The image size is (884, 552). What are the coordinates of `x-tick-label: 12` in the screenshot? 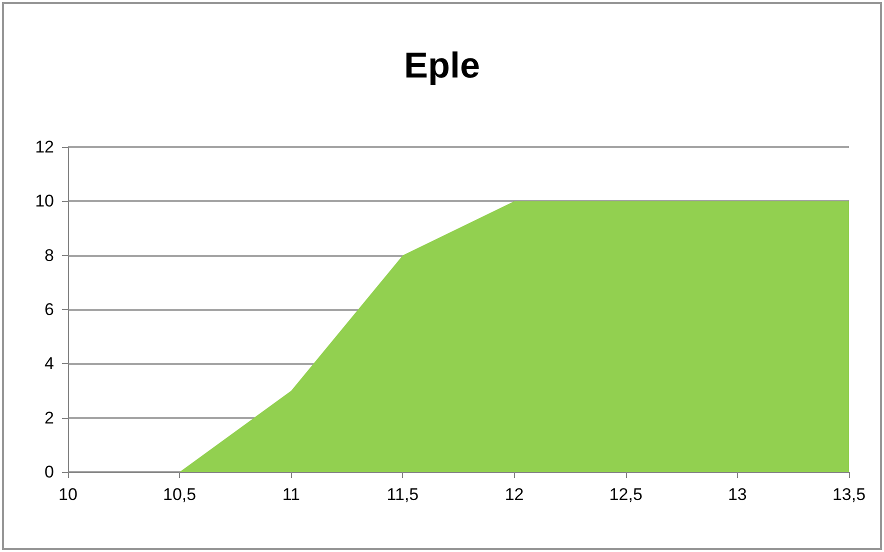 It's located at (514, 494).